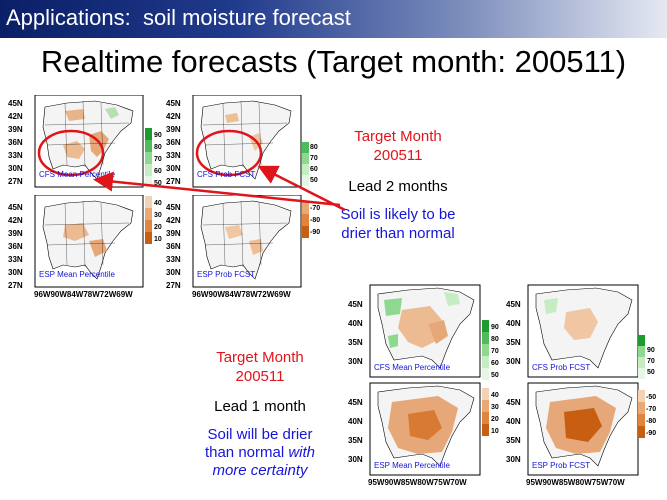  I want to click on lower-orange-scale-left, so click(491, 415).